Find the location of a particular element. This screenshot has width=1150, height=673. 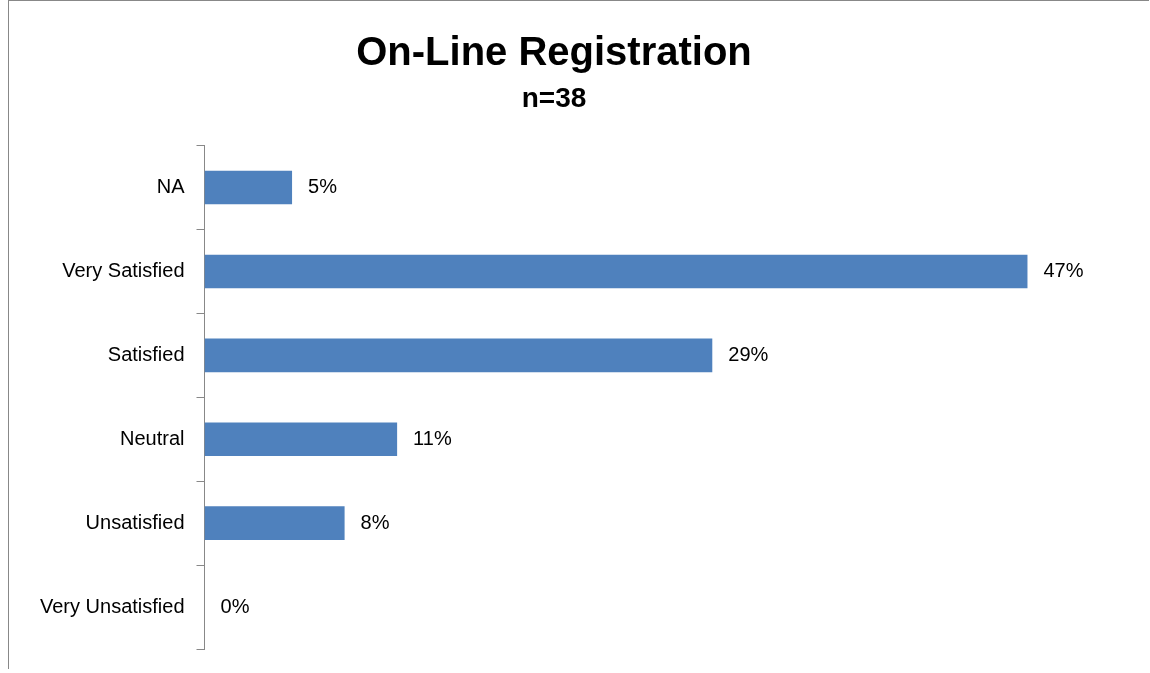

y-tick-label: NA is located at coordinates (171, 186).